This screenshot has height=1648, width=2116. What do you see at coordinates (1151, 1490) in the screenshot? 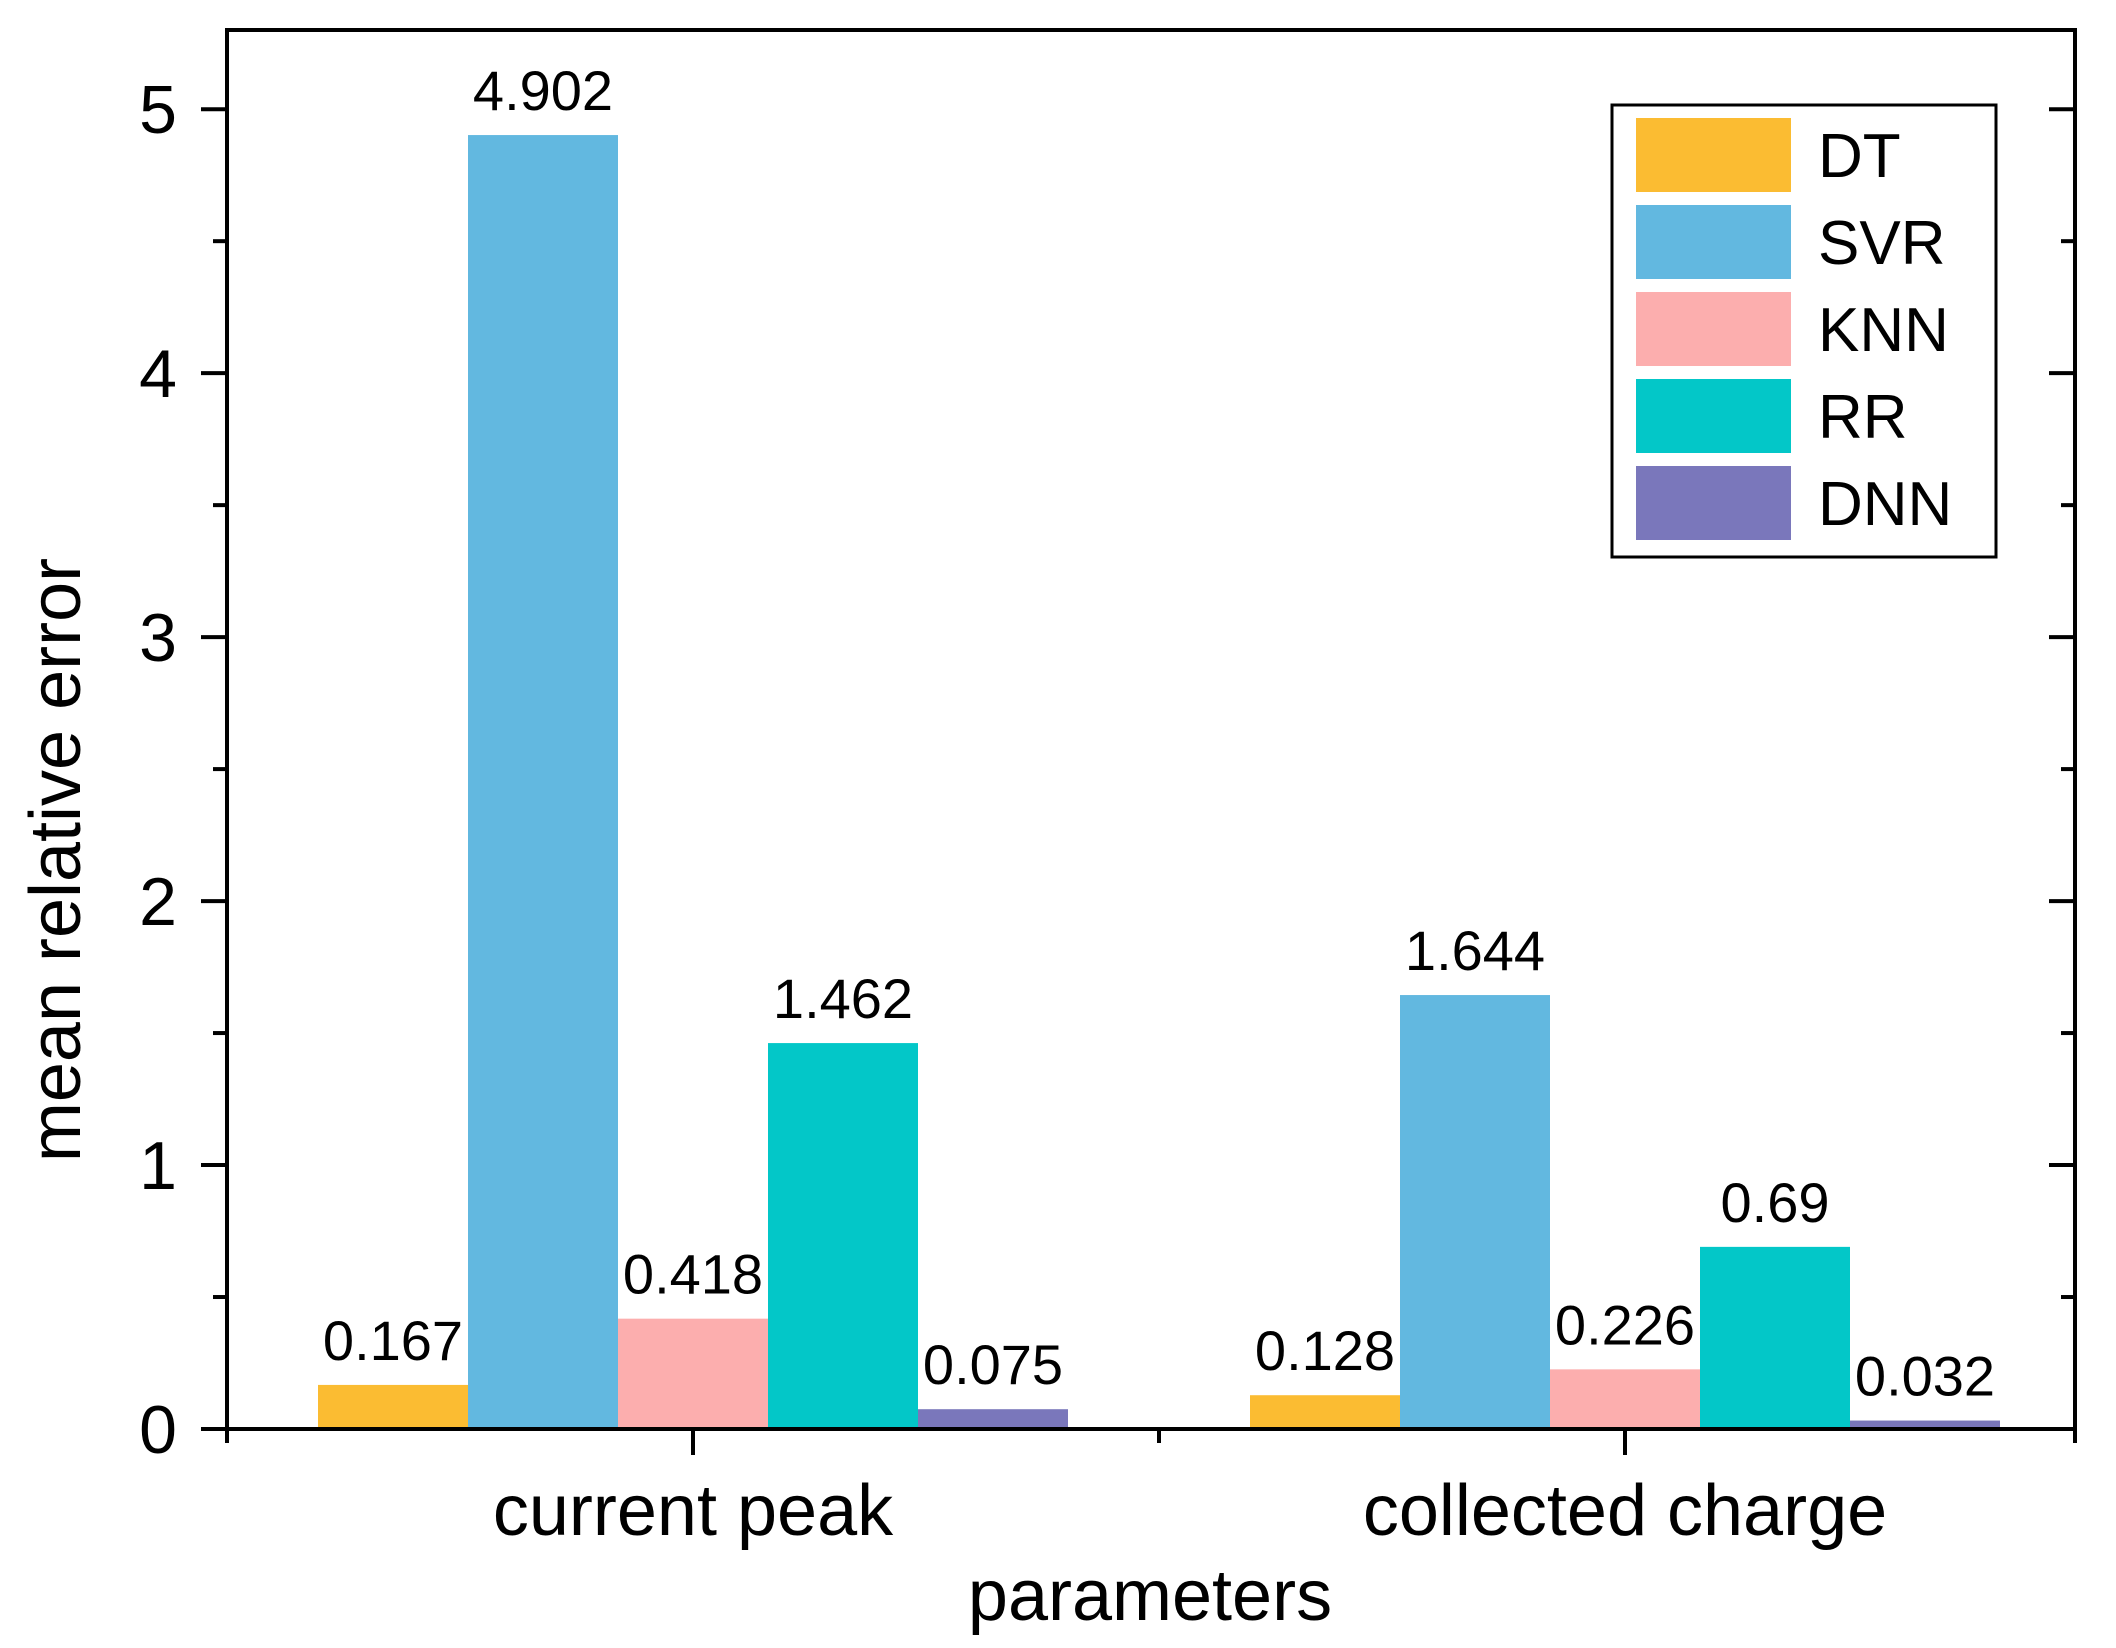
I see `x-axis: current peak collected charge` at bounding box center [1151, 1490].